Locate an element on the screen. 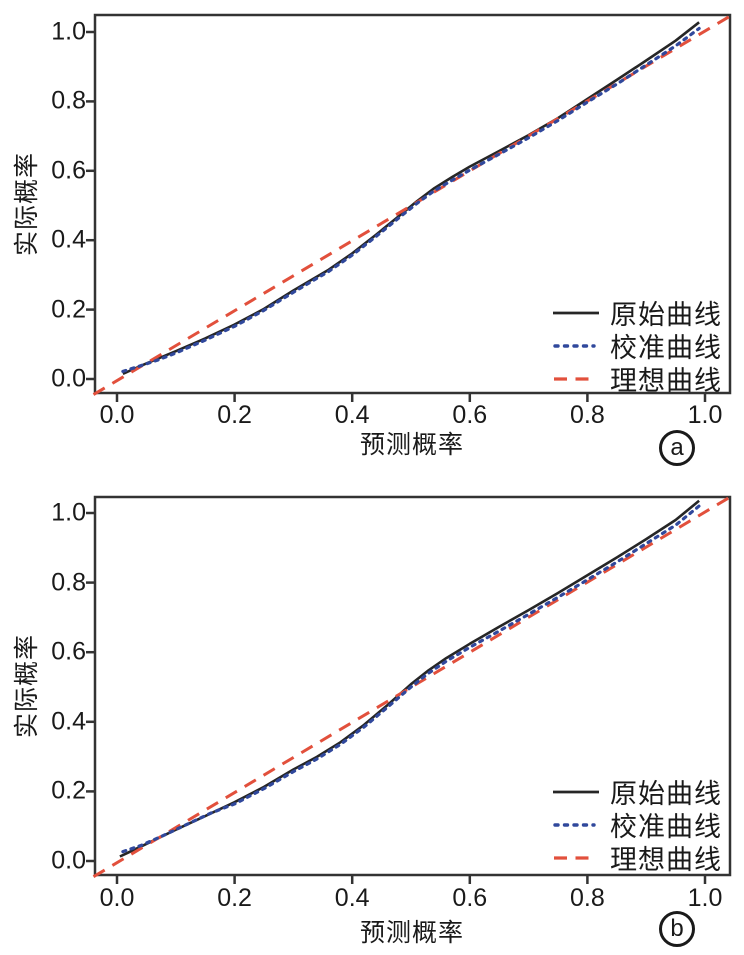 This screenshot has height=955, width=744. panel-a-ytick-4: 0.2 is located at coordinates (68, 309).